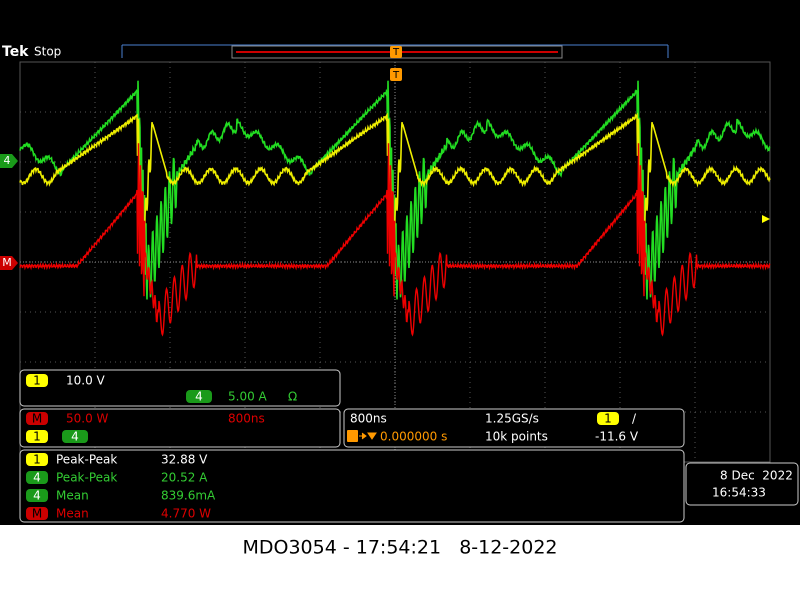 The height and width of the screenshot is (604, 800). Describe the element at coordinates (512, 419) in the screenshot. I see `sample-rate: 1.25GS/s` at that location.